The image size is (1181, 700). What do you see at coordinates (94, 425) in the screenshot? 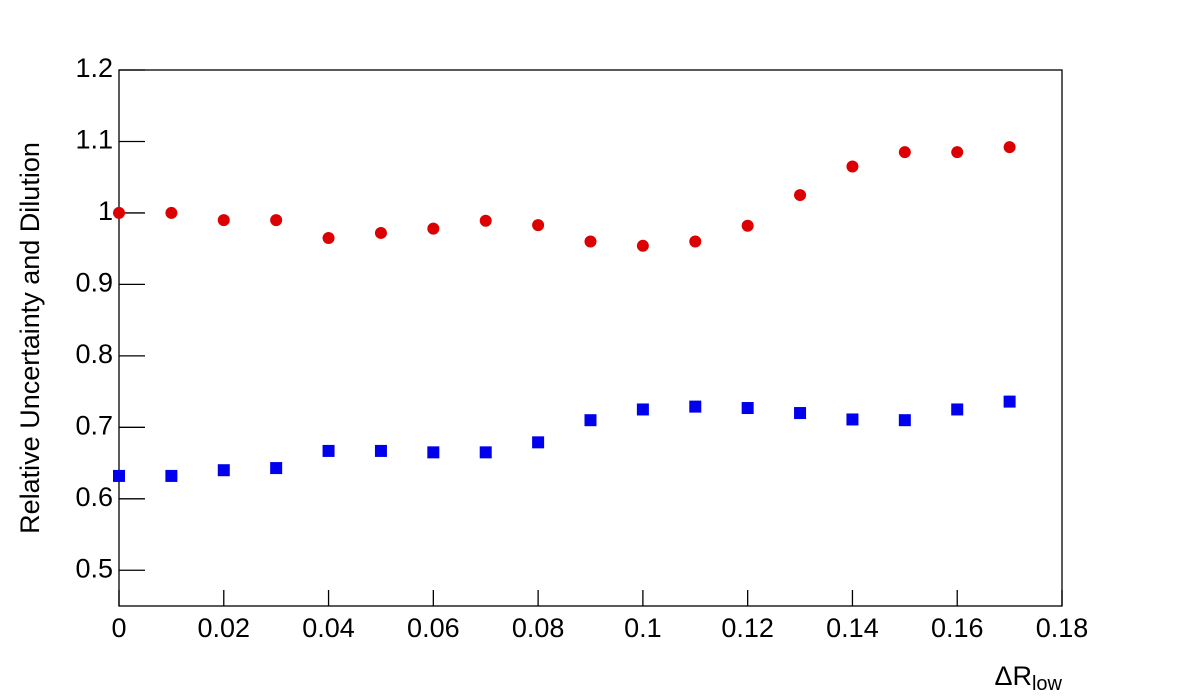
I see `y-tick-label: 0.7` at bounding box center [94, 425].